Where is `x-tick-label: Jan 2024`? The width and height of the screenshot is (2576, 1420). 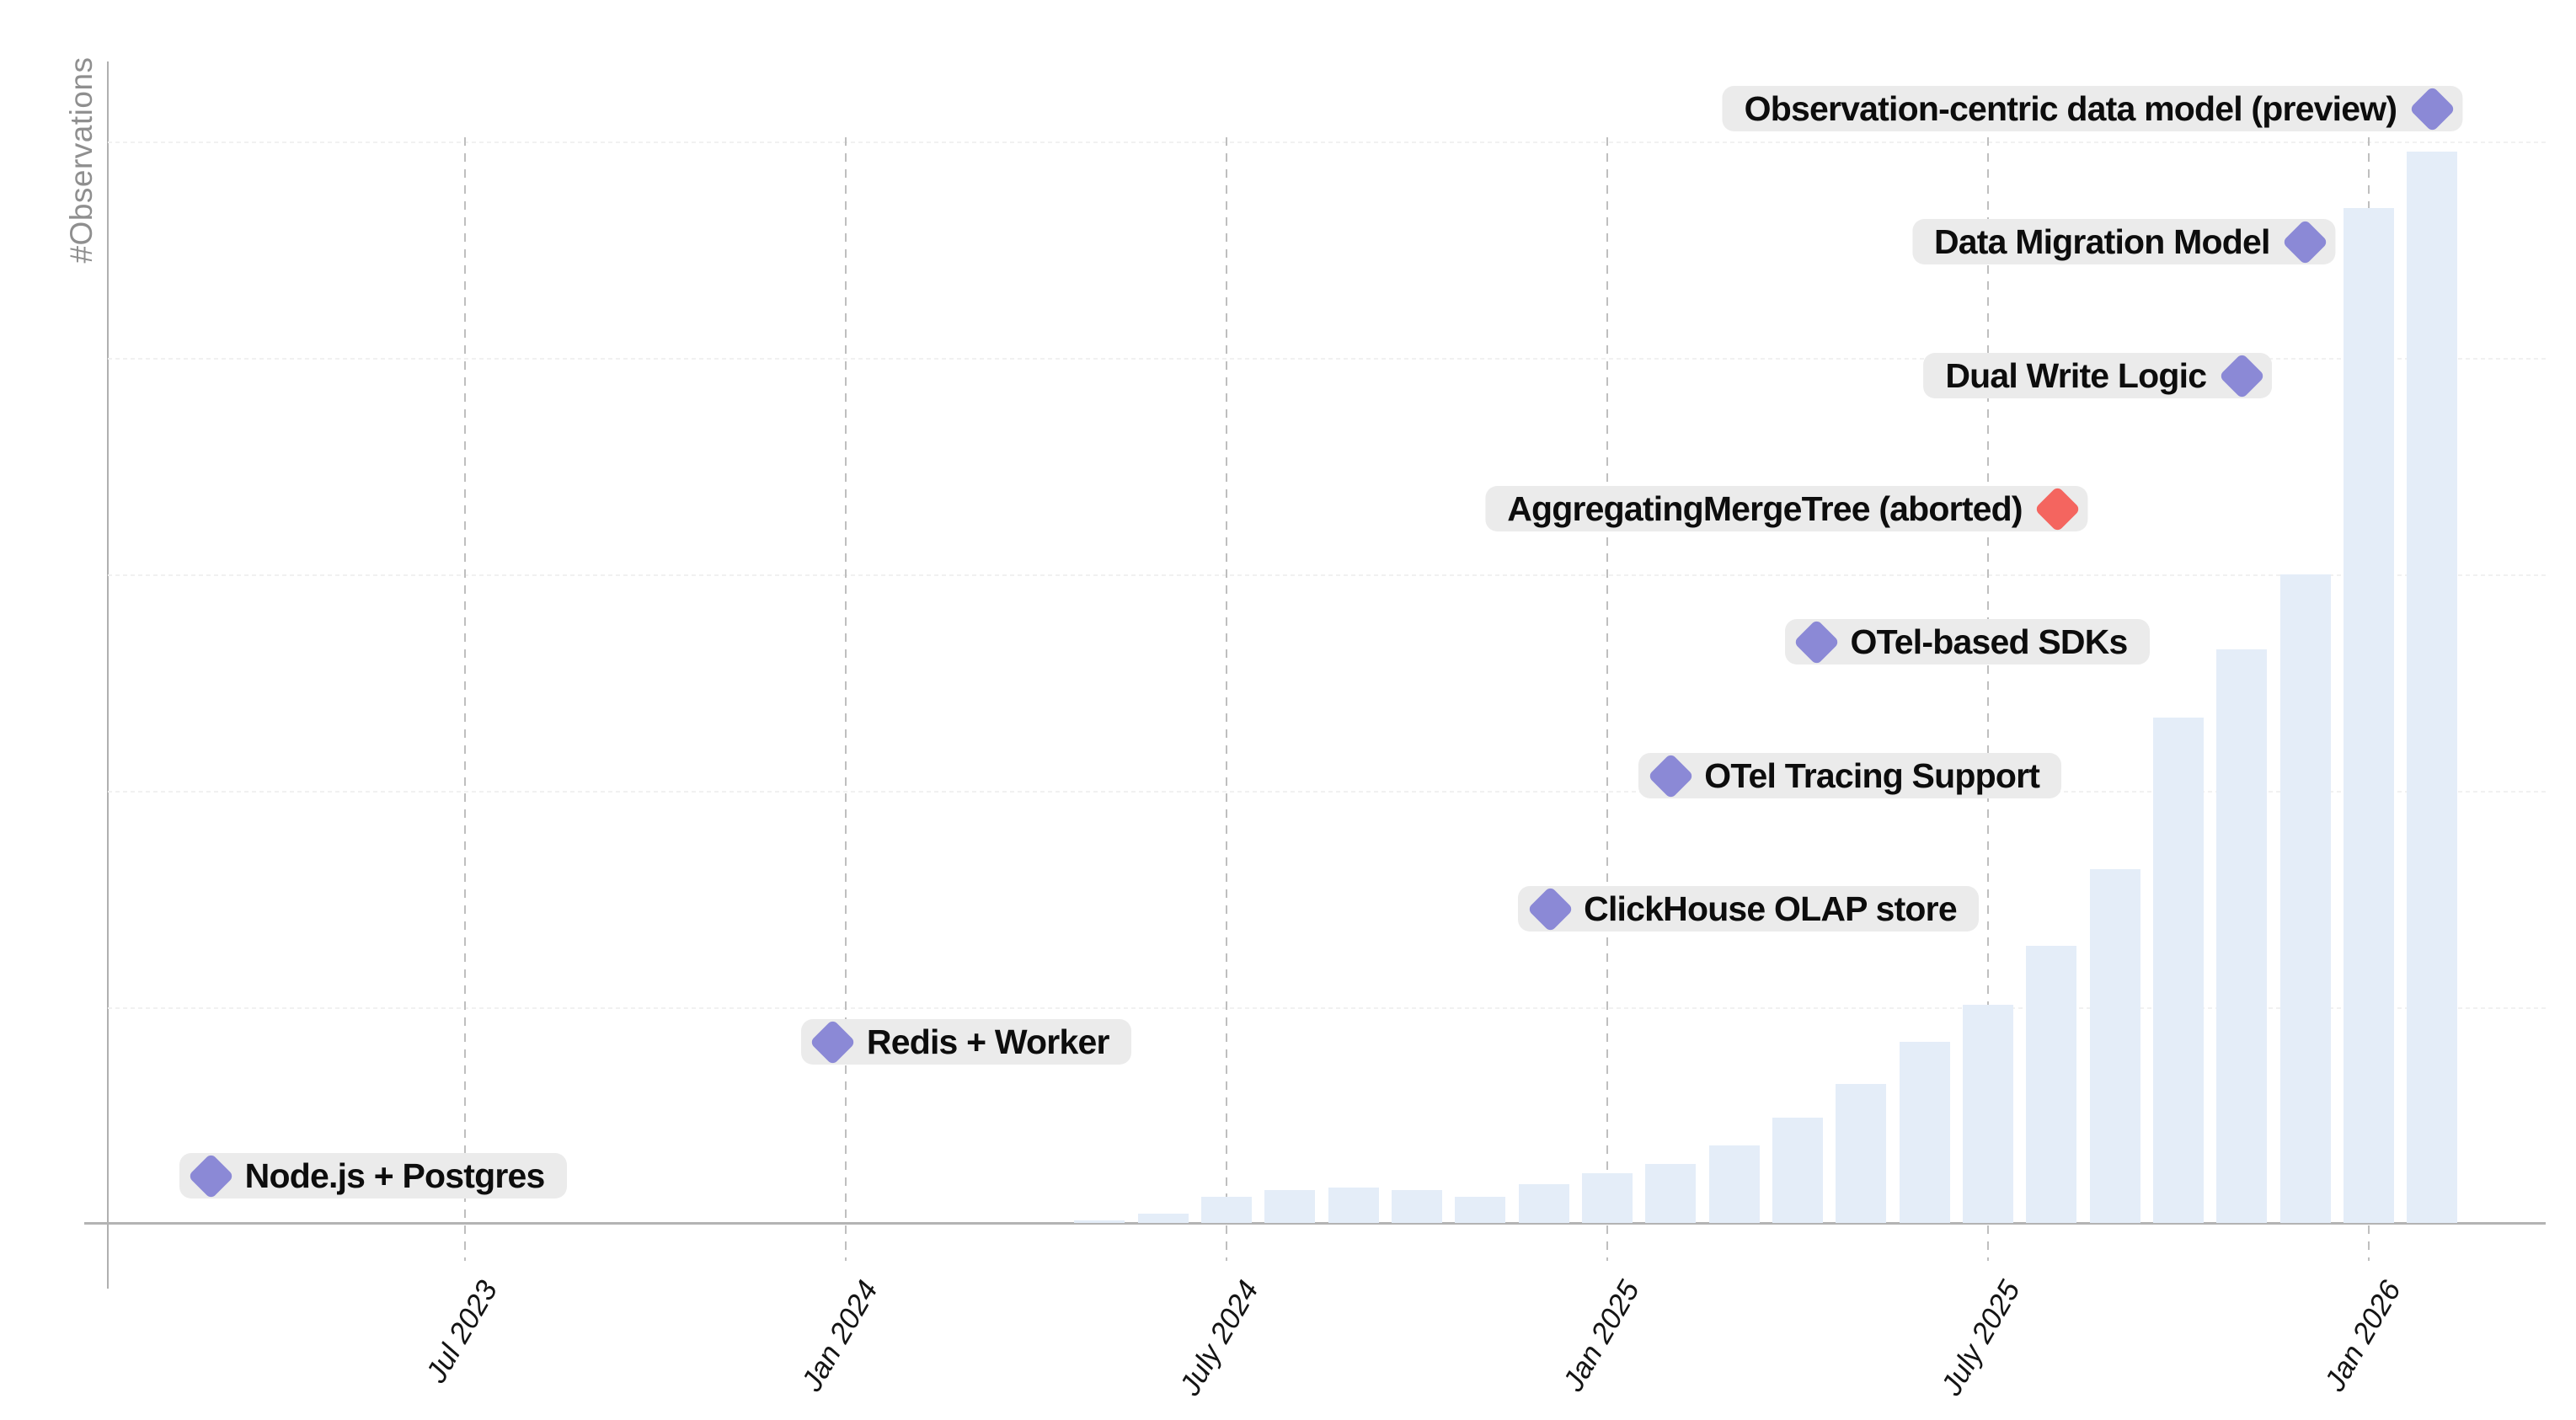 x-tick-label: Jan 2024 is located at coordinates (839, 1336).